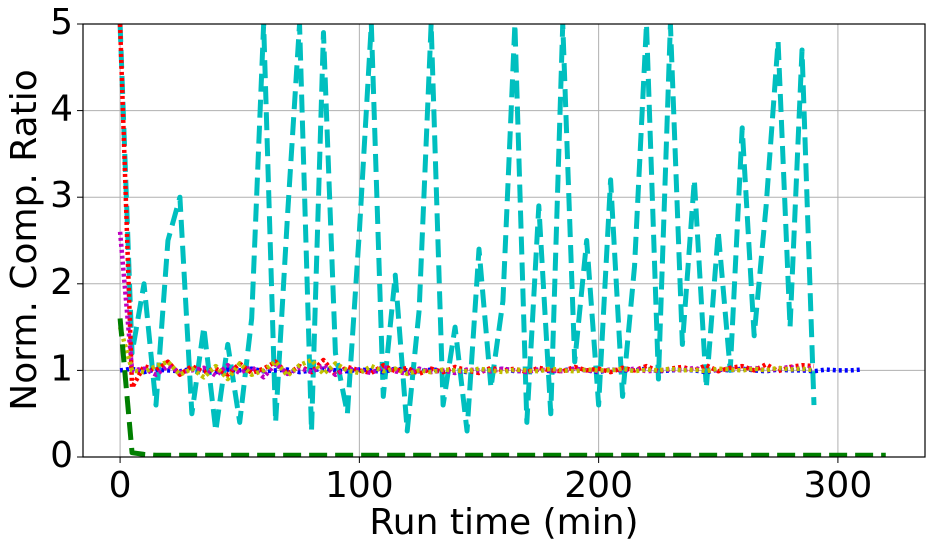 The image size is (934, 553). What do you see at coordinates (120, 485) in the screenshot?
I see `x-tick-label: 0` at bounding box center [120, 485].